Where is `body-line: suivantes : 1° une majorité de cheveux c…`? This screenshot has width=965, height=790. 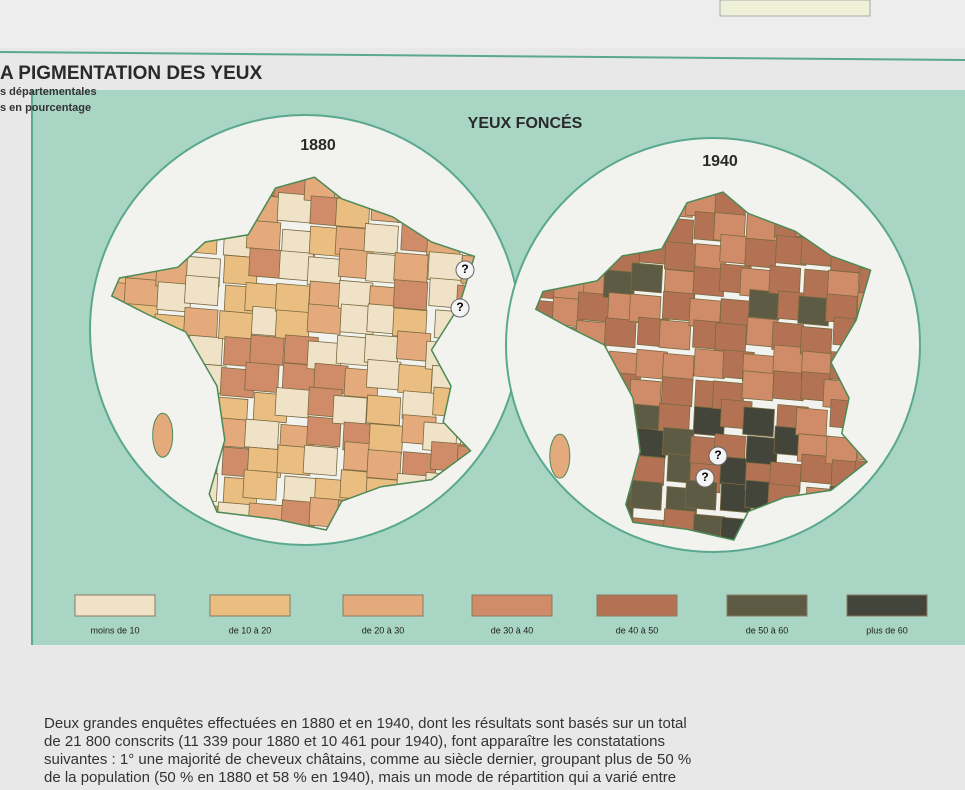 body-line: suivantes : 1° une majorité de cheveux c… is located at coordinates (367, 759).